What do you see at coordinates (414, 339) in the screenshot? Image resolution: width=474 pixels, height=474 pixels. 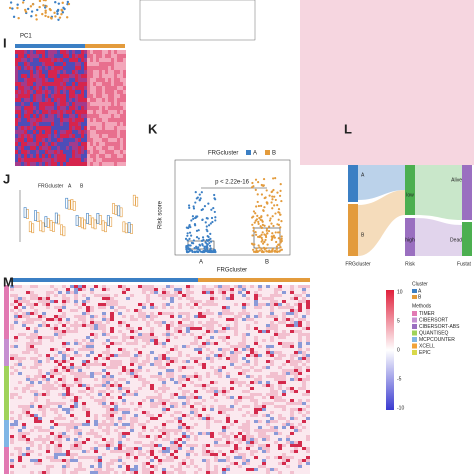 I see `method-box` at bounding box center [414, 339].